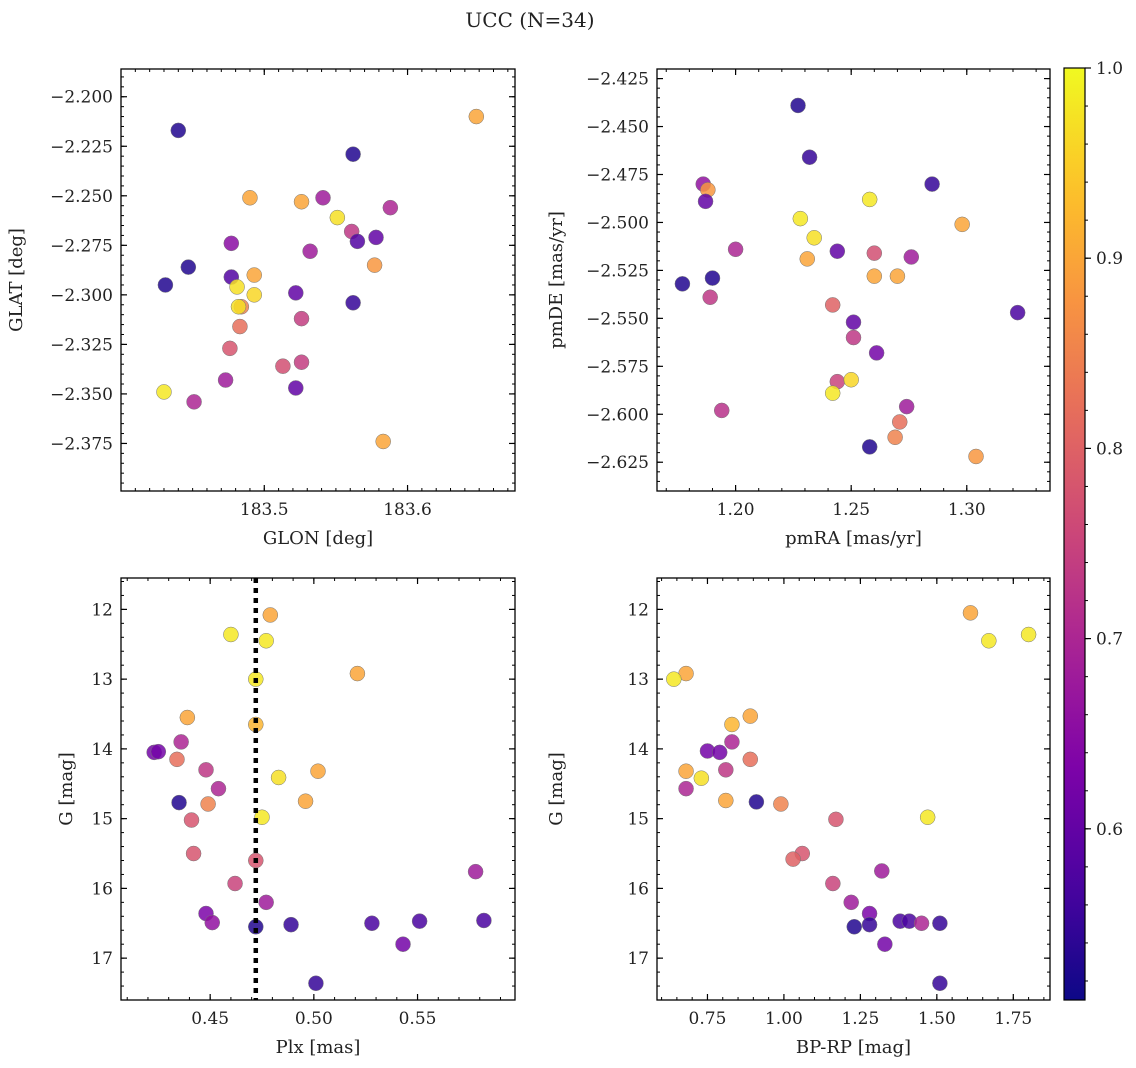  What do you see at coordinates (81, 147) in the screenshot?
I see `y-tick-label: −2.225` at bounding box center [81, 147].